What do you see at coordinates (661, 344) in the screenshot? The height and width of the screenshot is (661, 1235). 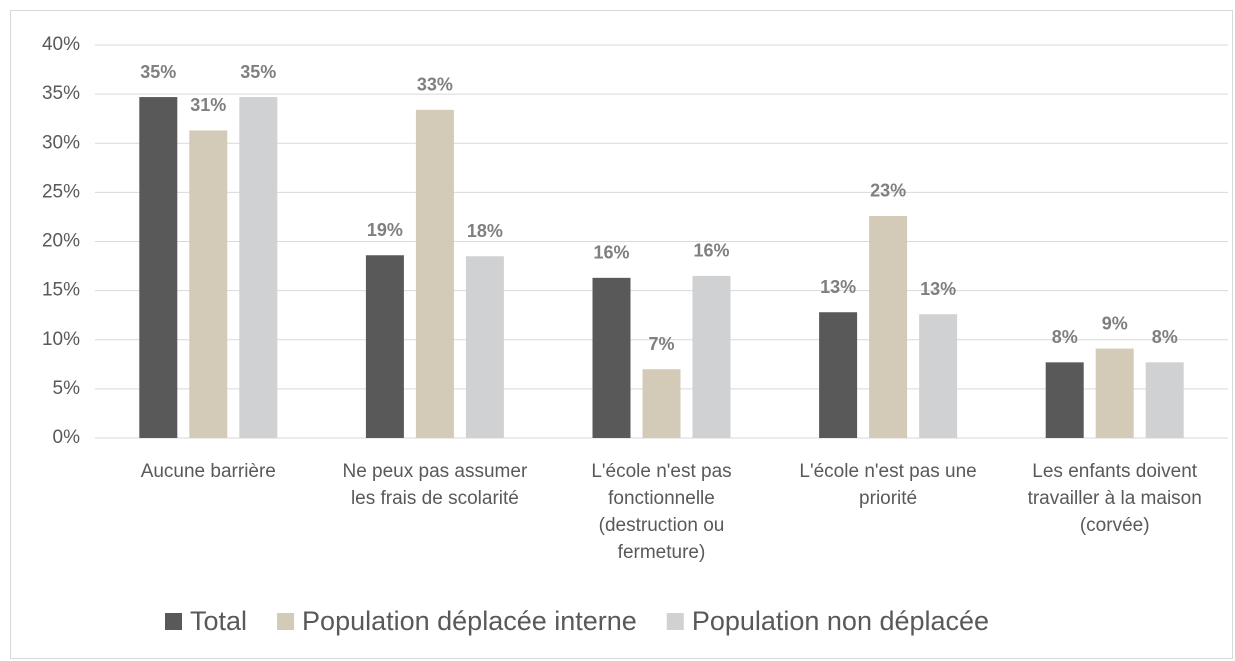 I see `data-label: 7%` at bounding box center [661, 344].